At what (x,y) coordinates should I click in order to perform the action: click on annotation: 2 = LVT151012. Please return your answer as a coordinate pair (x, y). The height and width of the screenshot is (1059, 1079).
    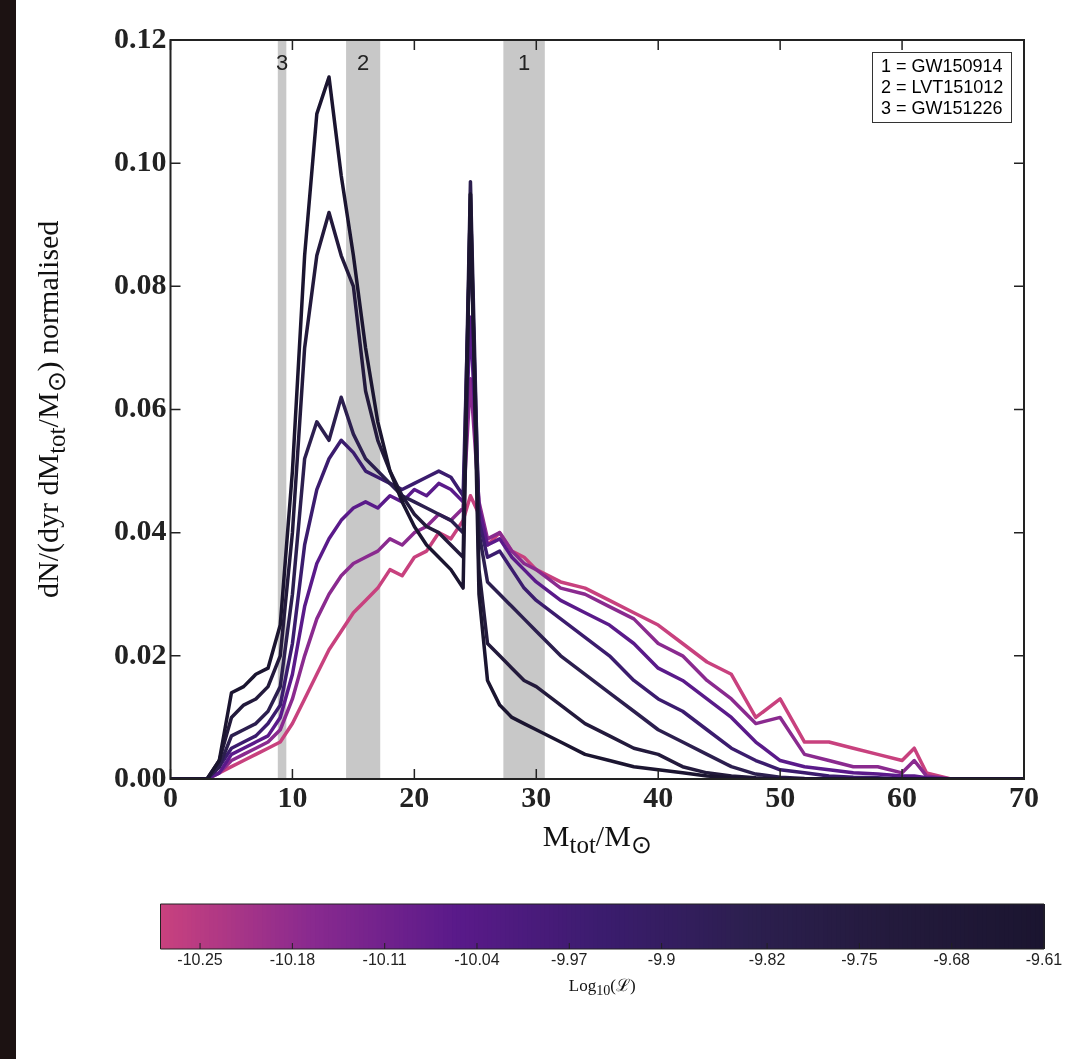
    Looking at the image, I should click on (942, 87).